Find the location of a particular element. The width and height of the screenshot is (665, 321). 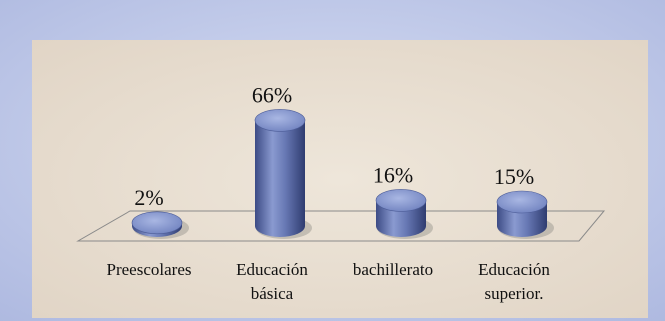

chart-floor is located at coordinates (341, 226).